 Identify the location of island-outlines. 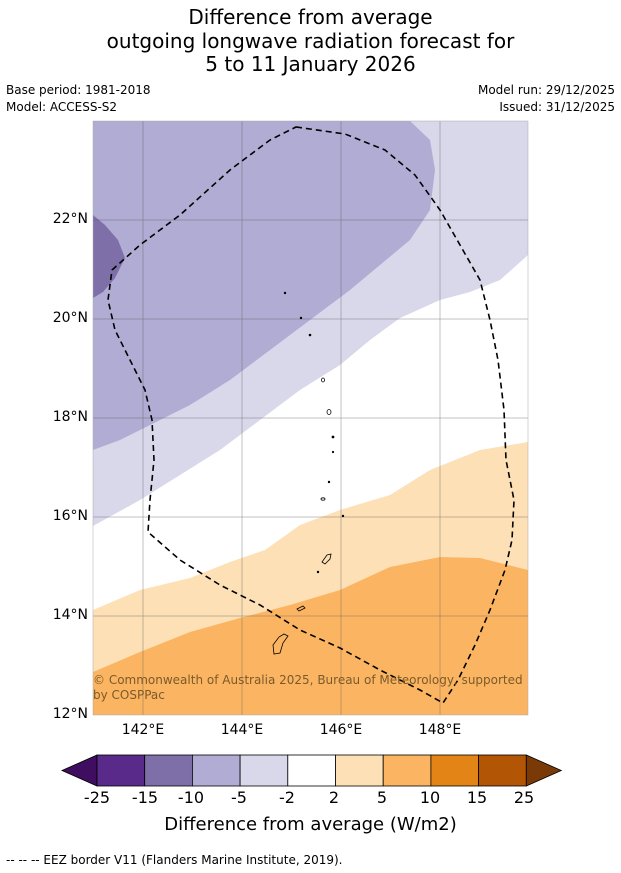
(308, 473).